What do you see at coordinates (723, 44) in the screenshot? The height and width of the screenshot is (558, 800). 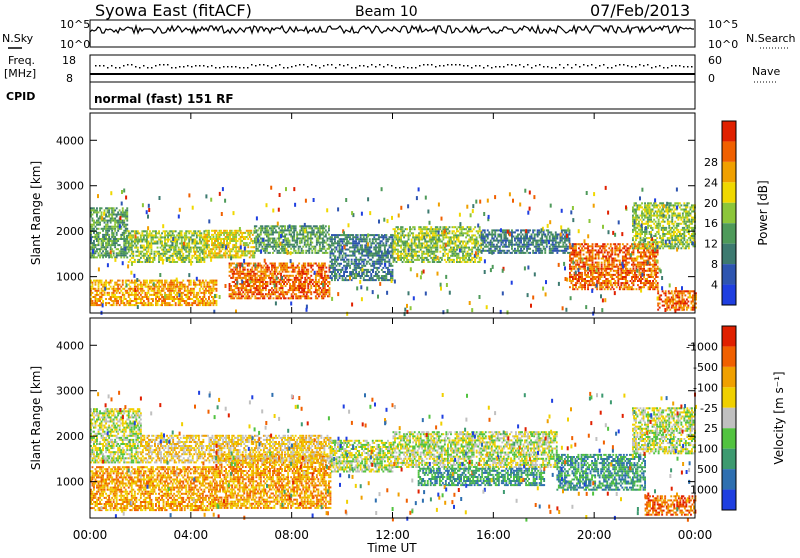 I see `nsearch-bottom-tick: 10^0` at bounding box center [723, 44].